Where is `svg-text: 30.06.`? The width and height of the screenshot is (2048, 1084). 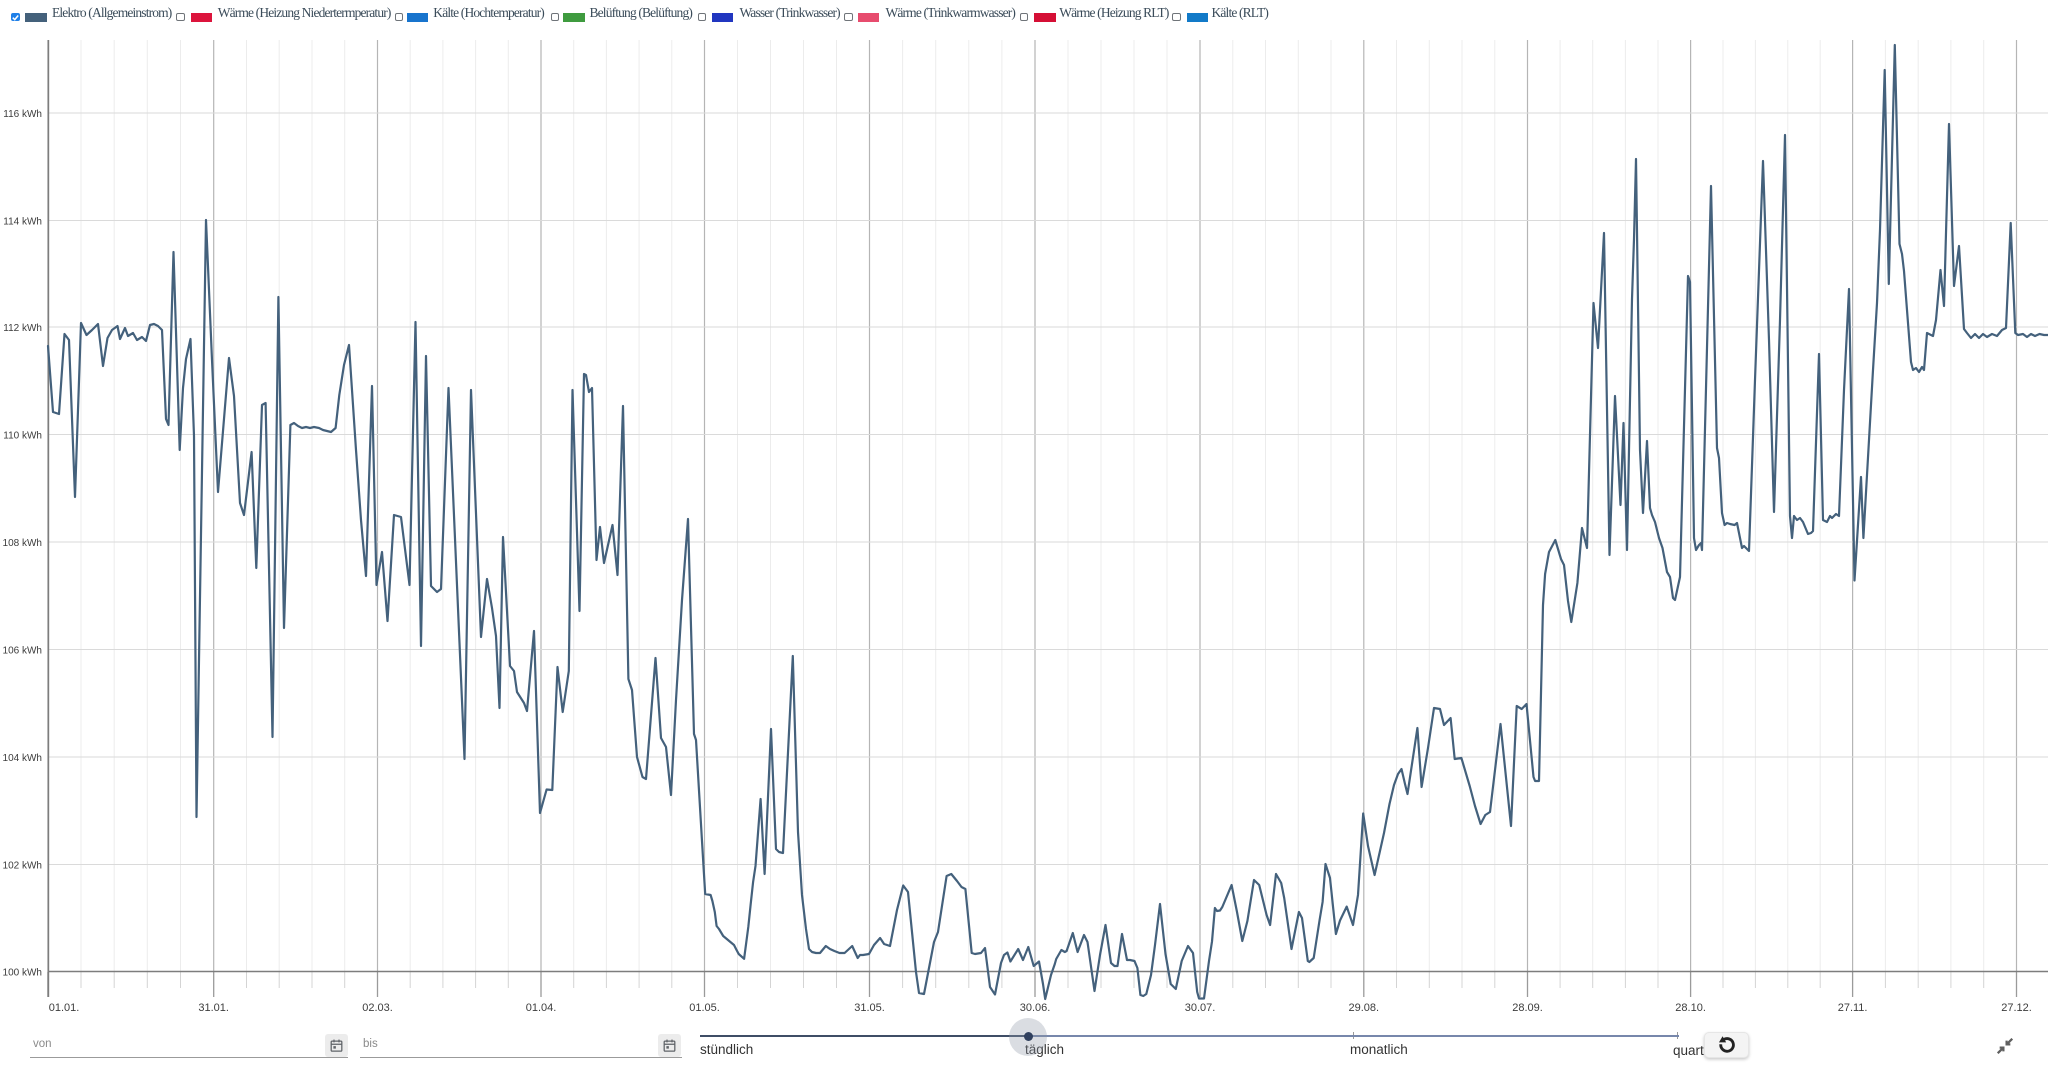 svg-text: 30.06. is located at coordinates (1035, 1008).